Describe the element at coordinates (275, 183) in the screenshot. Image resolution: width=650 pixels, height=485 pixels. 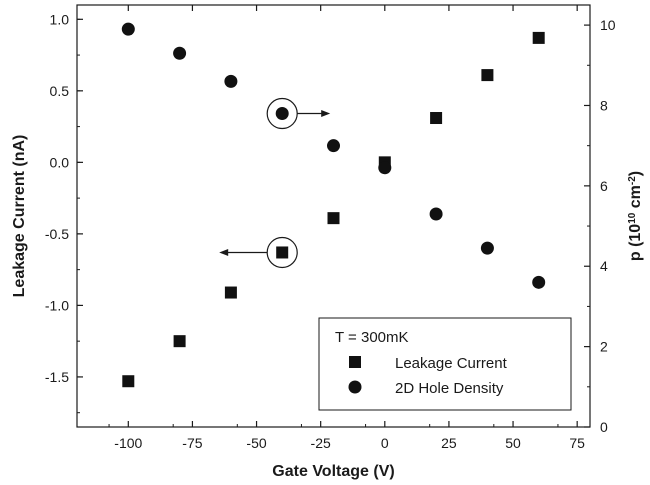
I see `annotations` at that location.